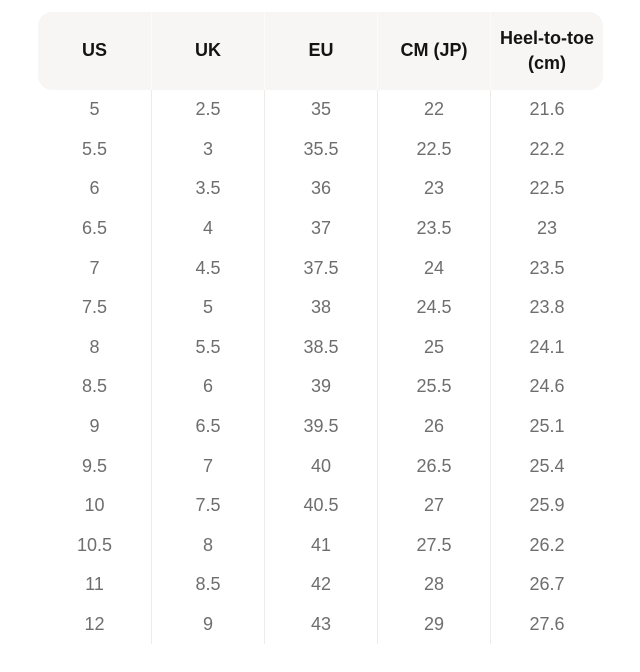 The image size is (640, 672). I want to click on table-cell: 27, so click(433, 505).